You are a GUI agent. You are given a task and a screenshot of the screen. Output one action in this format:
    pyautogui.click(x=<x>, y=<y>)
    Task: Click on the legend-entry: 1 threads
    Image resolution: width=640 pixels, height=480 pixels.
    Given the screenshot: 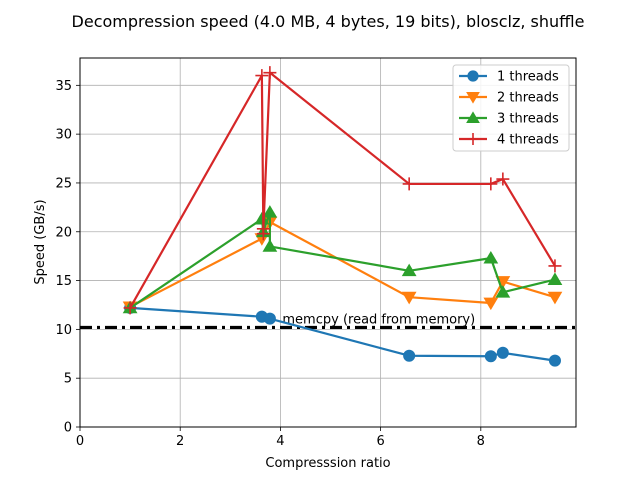 What is the action you would take?
    pyautogui.click(x=509, y=77)
    